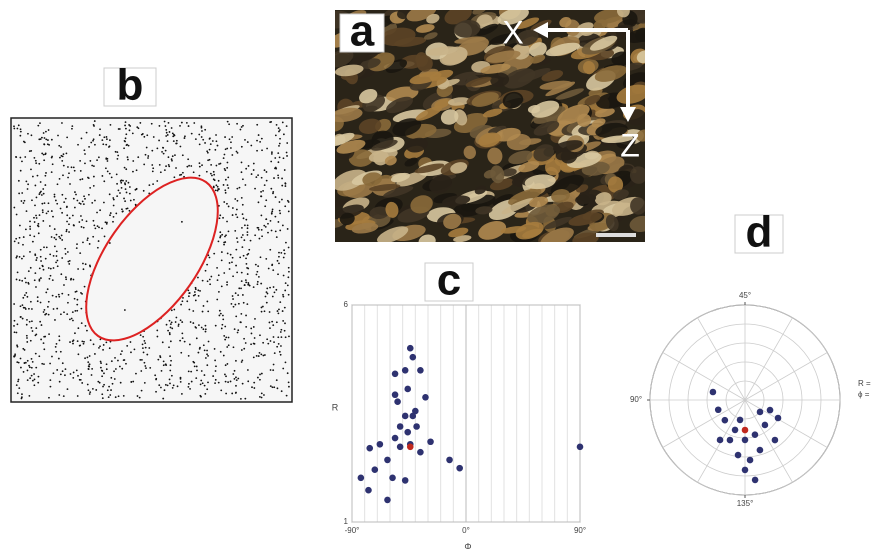  What do you see at coordinates (466, 530) in the screenshot?
I see `x-tick-label: 0°` at bounding box center [466, 530].